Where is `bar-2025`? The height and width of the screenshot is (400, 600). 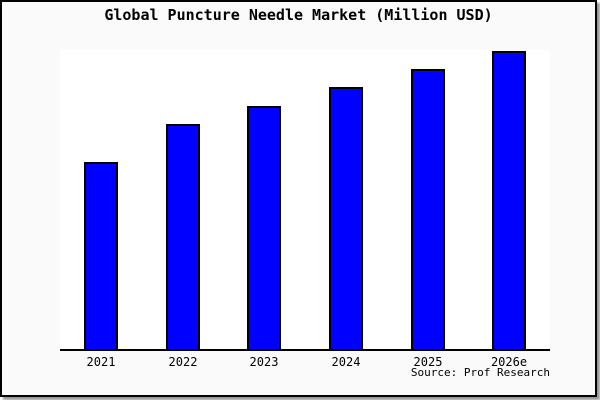 bar-2025 is located at coordinates (428, 209).